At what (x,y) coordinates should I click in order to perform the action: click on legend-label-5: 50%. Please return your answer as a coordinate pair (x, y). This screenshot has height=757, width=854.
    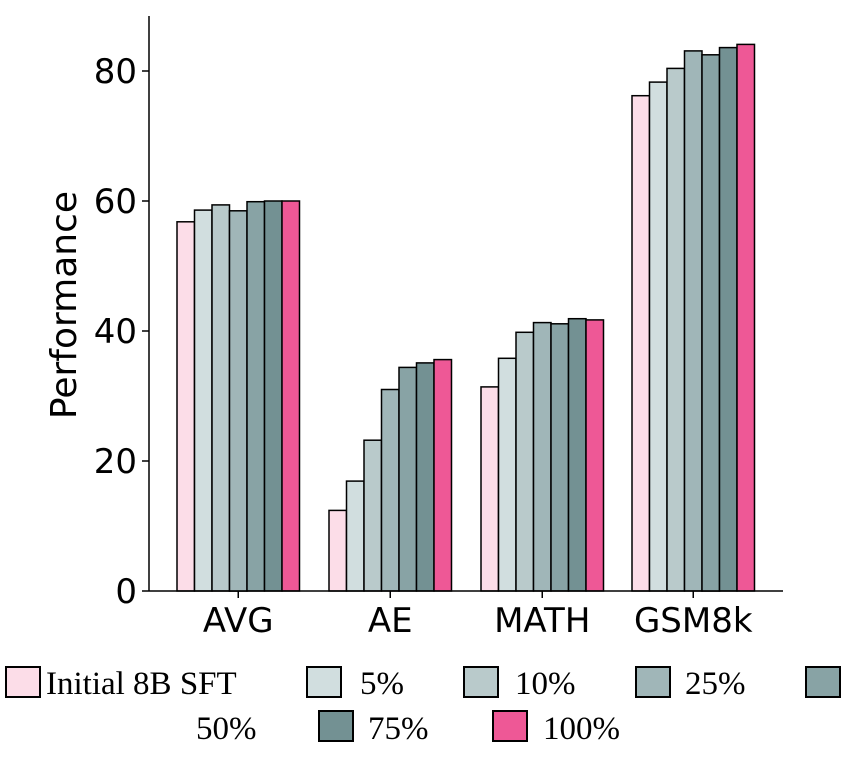
    Looking at the image, I should click on (226, 729).